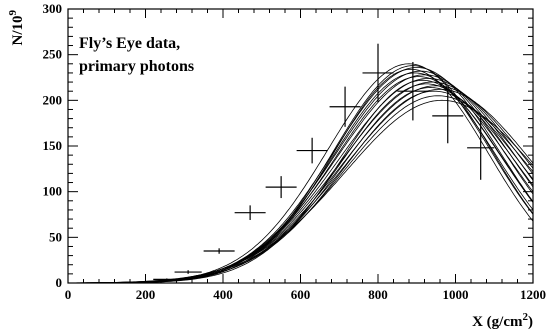 The width and height of the screenshot is (550, 333). I want to click on y-tick-label: 250, so click(53, 54).